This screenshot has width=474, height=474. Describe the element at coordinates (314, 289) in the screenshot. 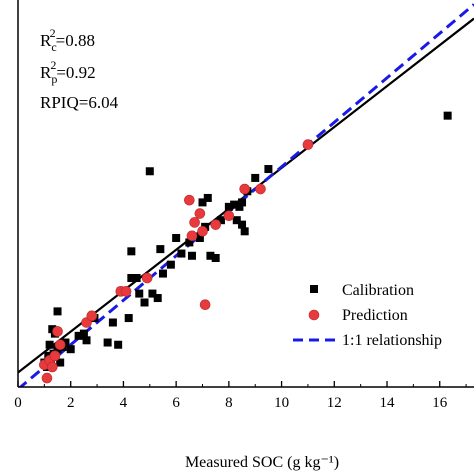

I see `legend-calibration-marker` at that location.